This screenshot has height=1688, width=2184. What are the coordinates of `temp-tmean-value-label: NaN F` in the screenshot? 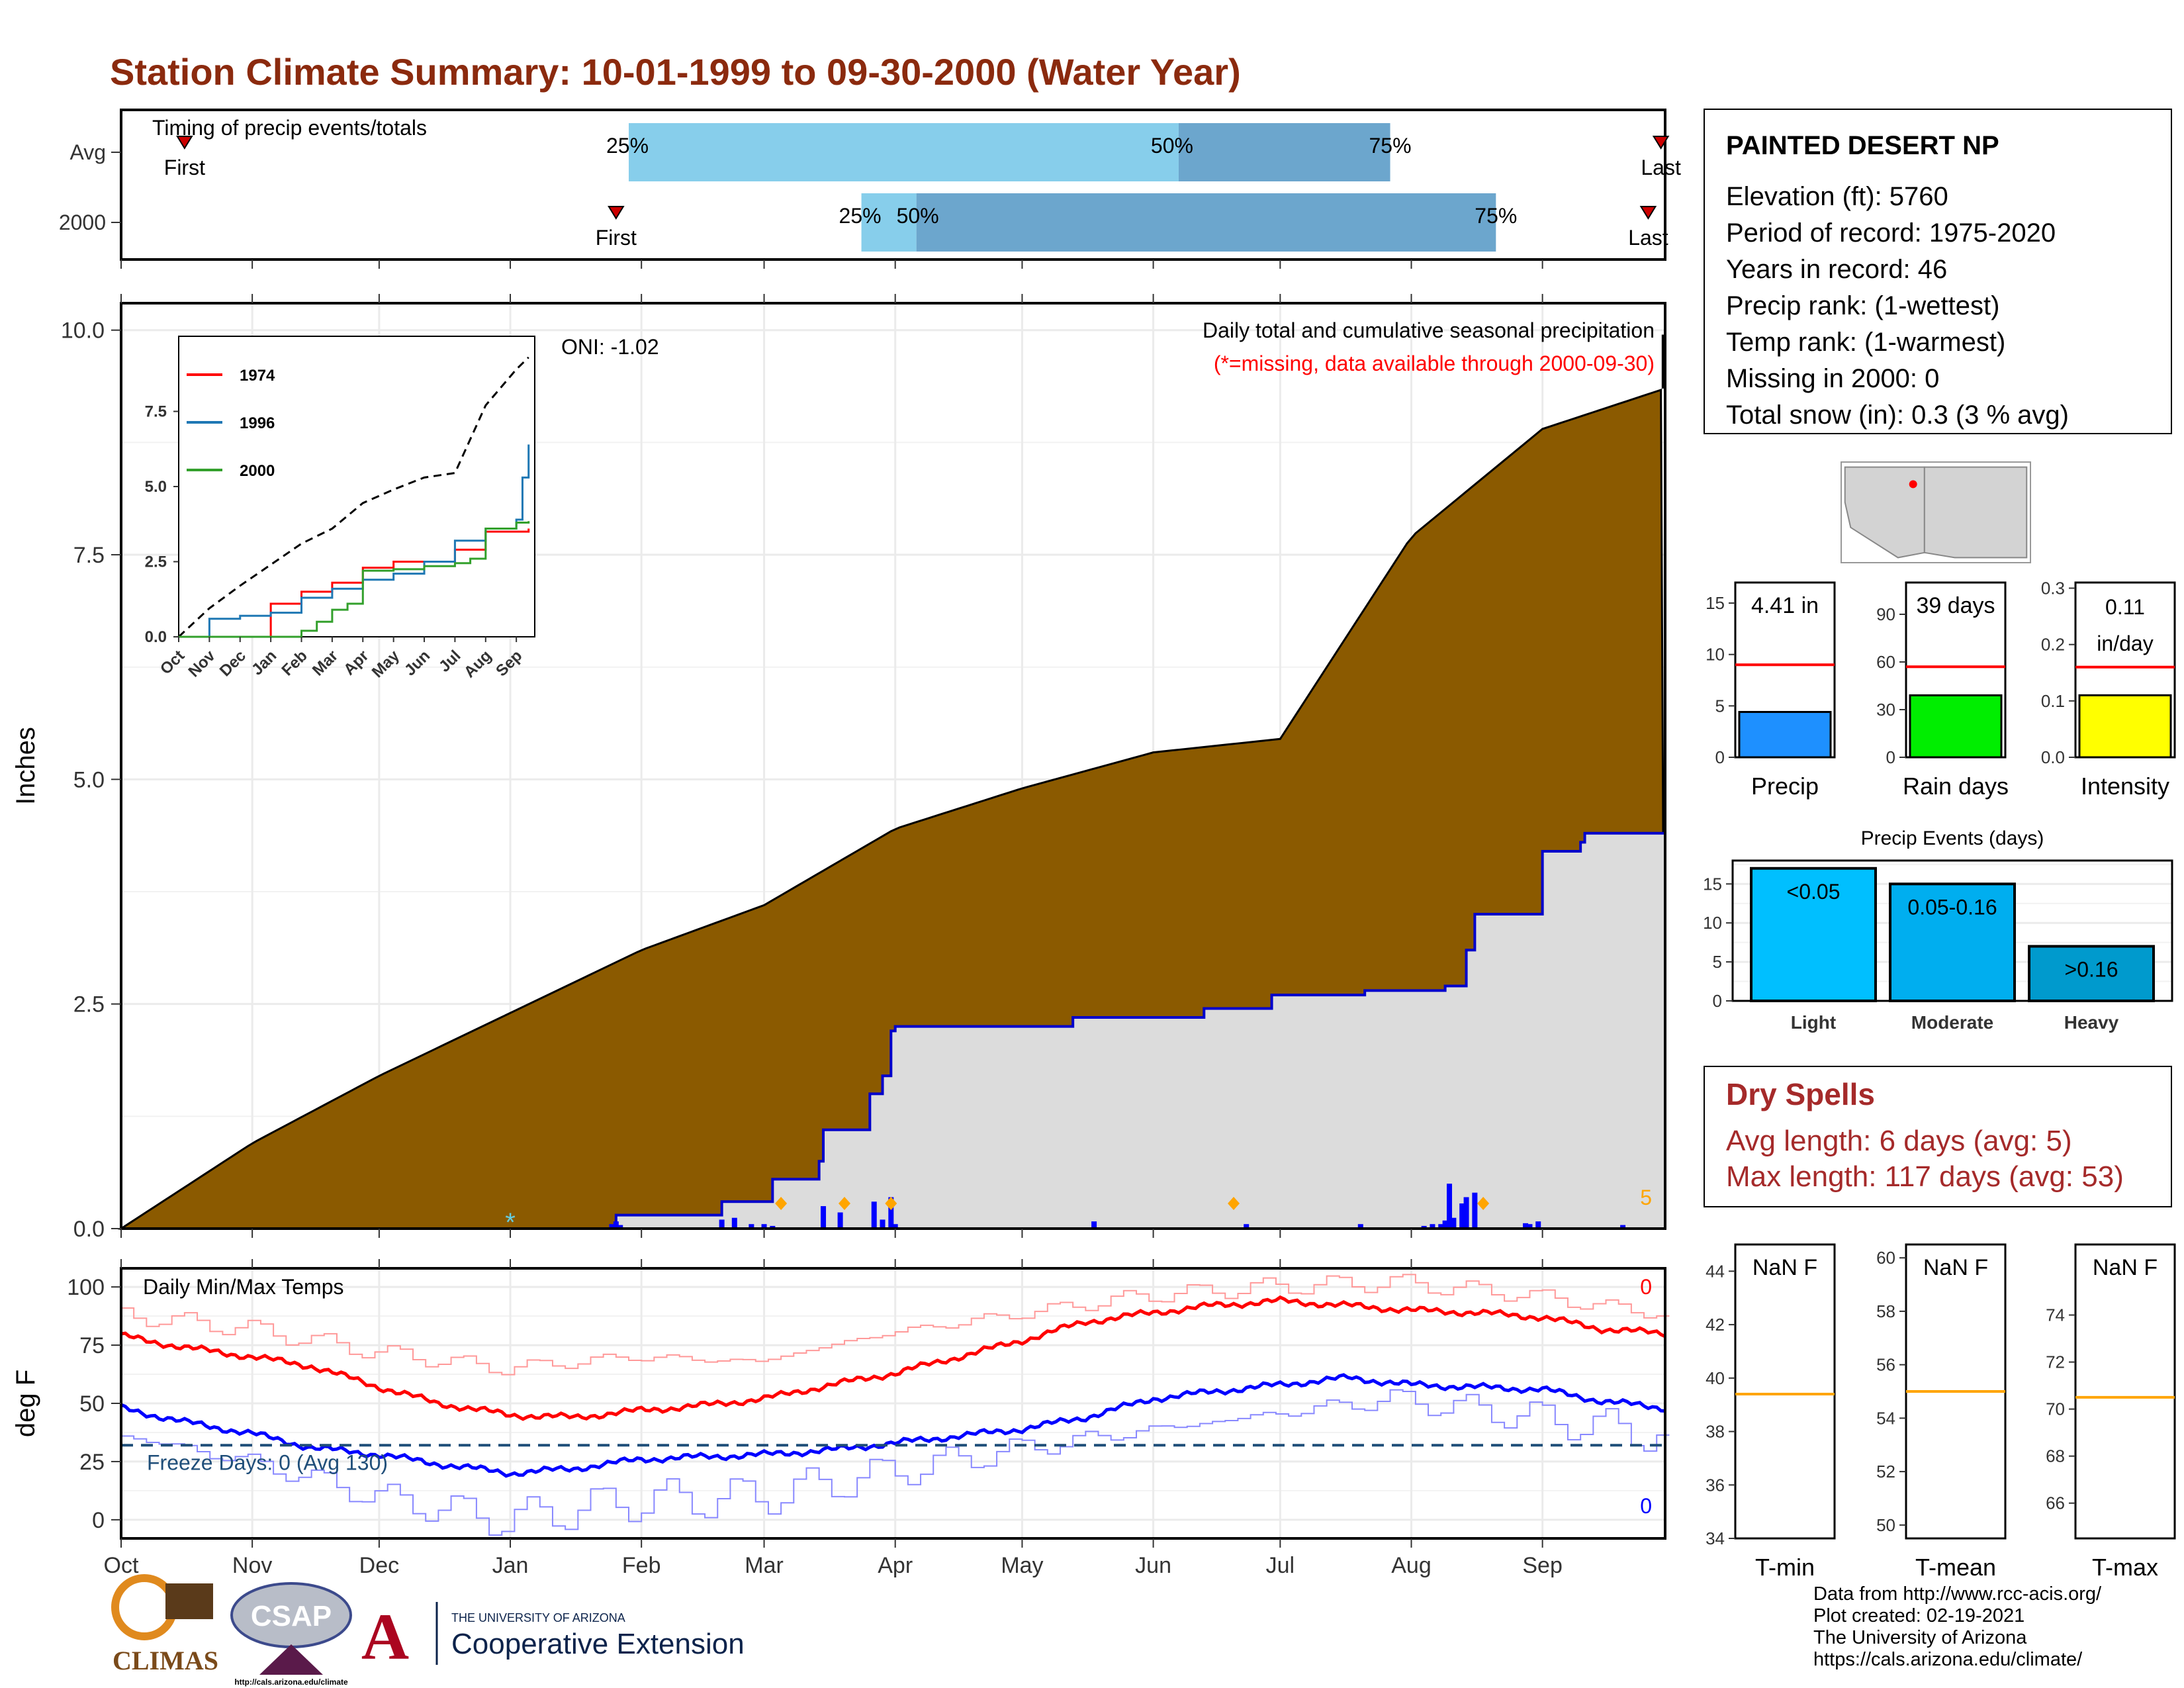 It's located at (1955, 1267).